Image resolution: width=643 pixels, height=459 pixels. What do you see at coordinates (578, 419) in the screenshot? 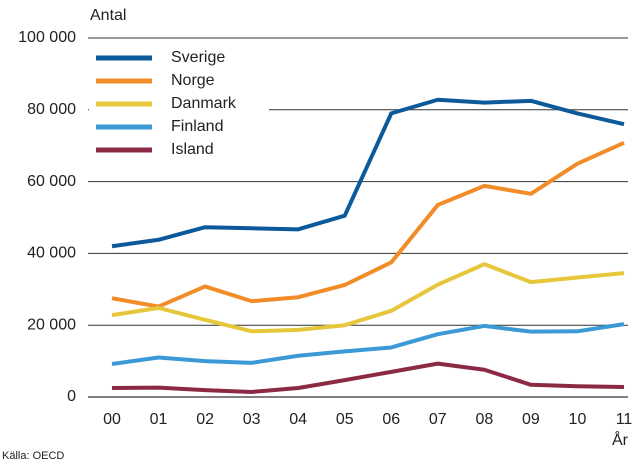
I see `x-tick-label: 10` at bounding box center [578, 419].